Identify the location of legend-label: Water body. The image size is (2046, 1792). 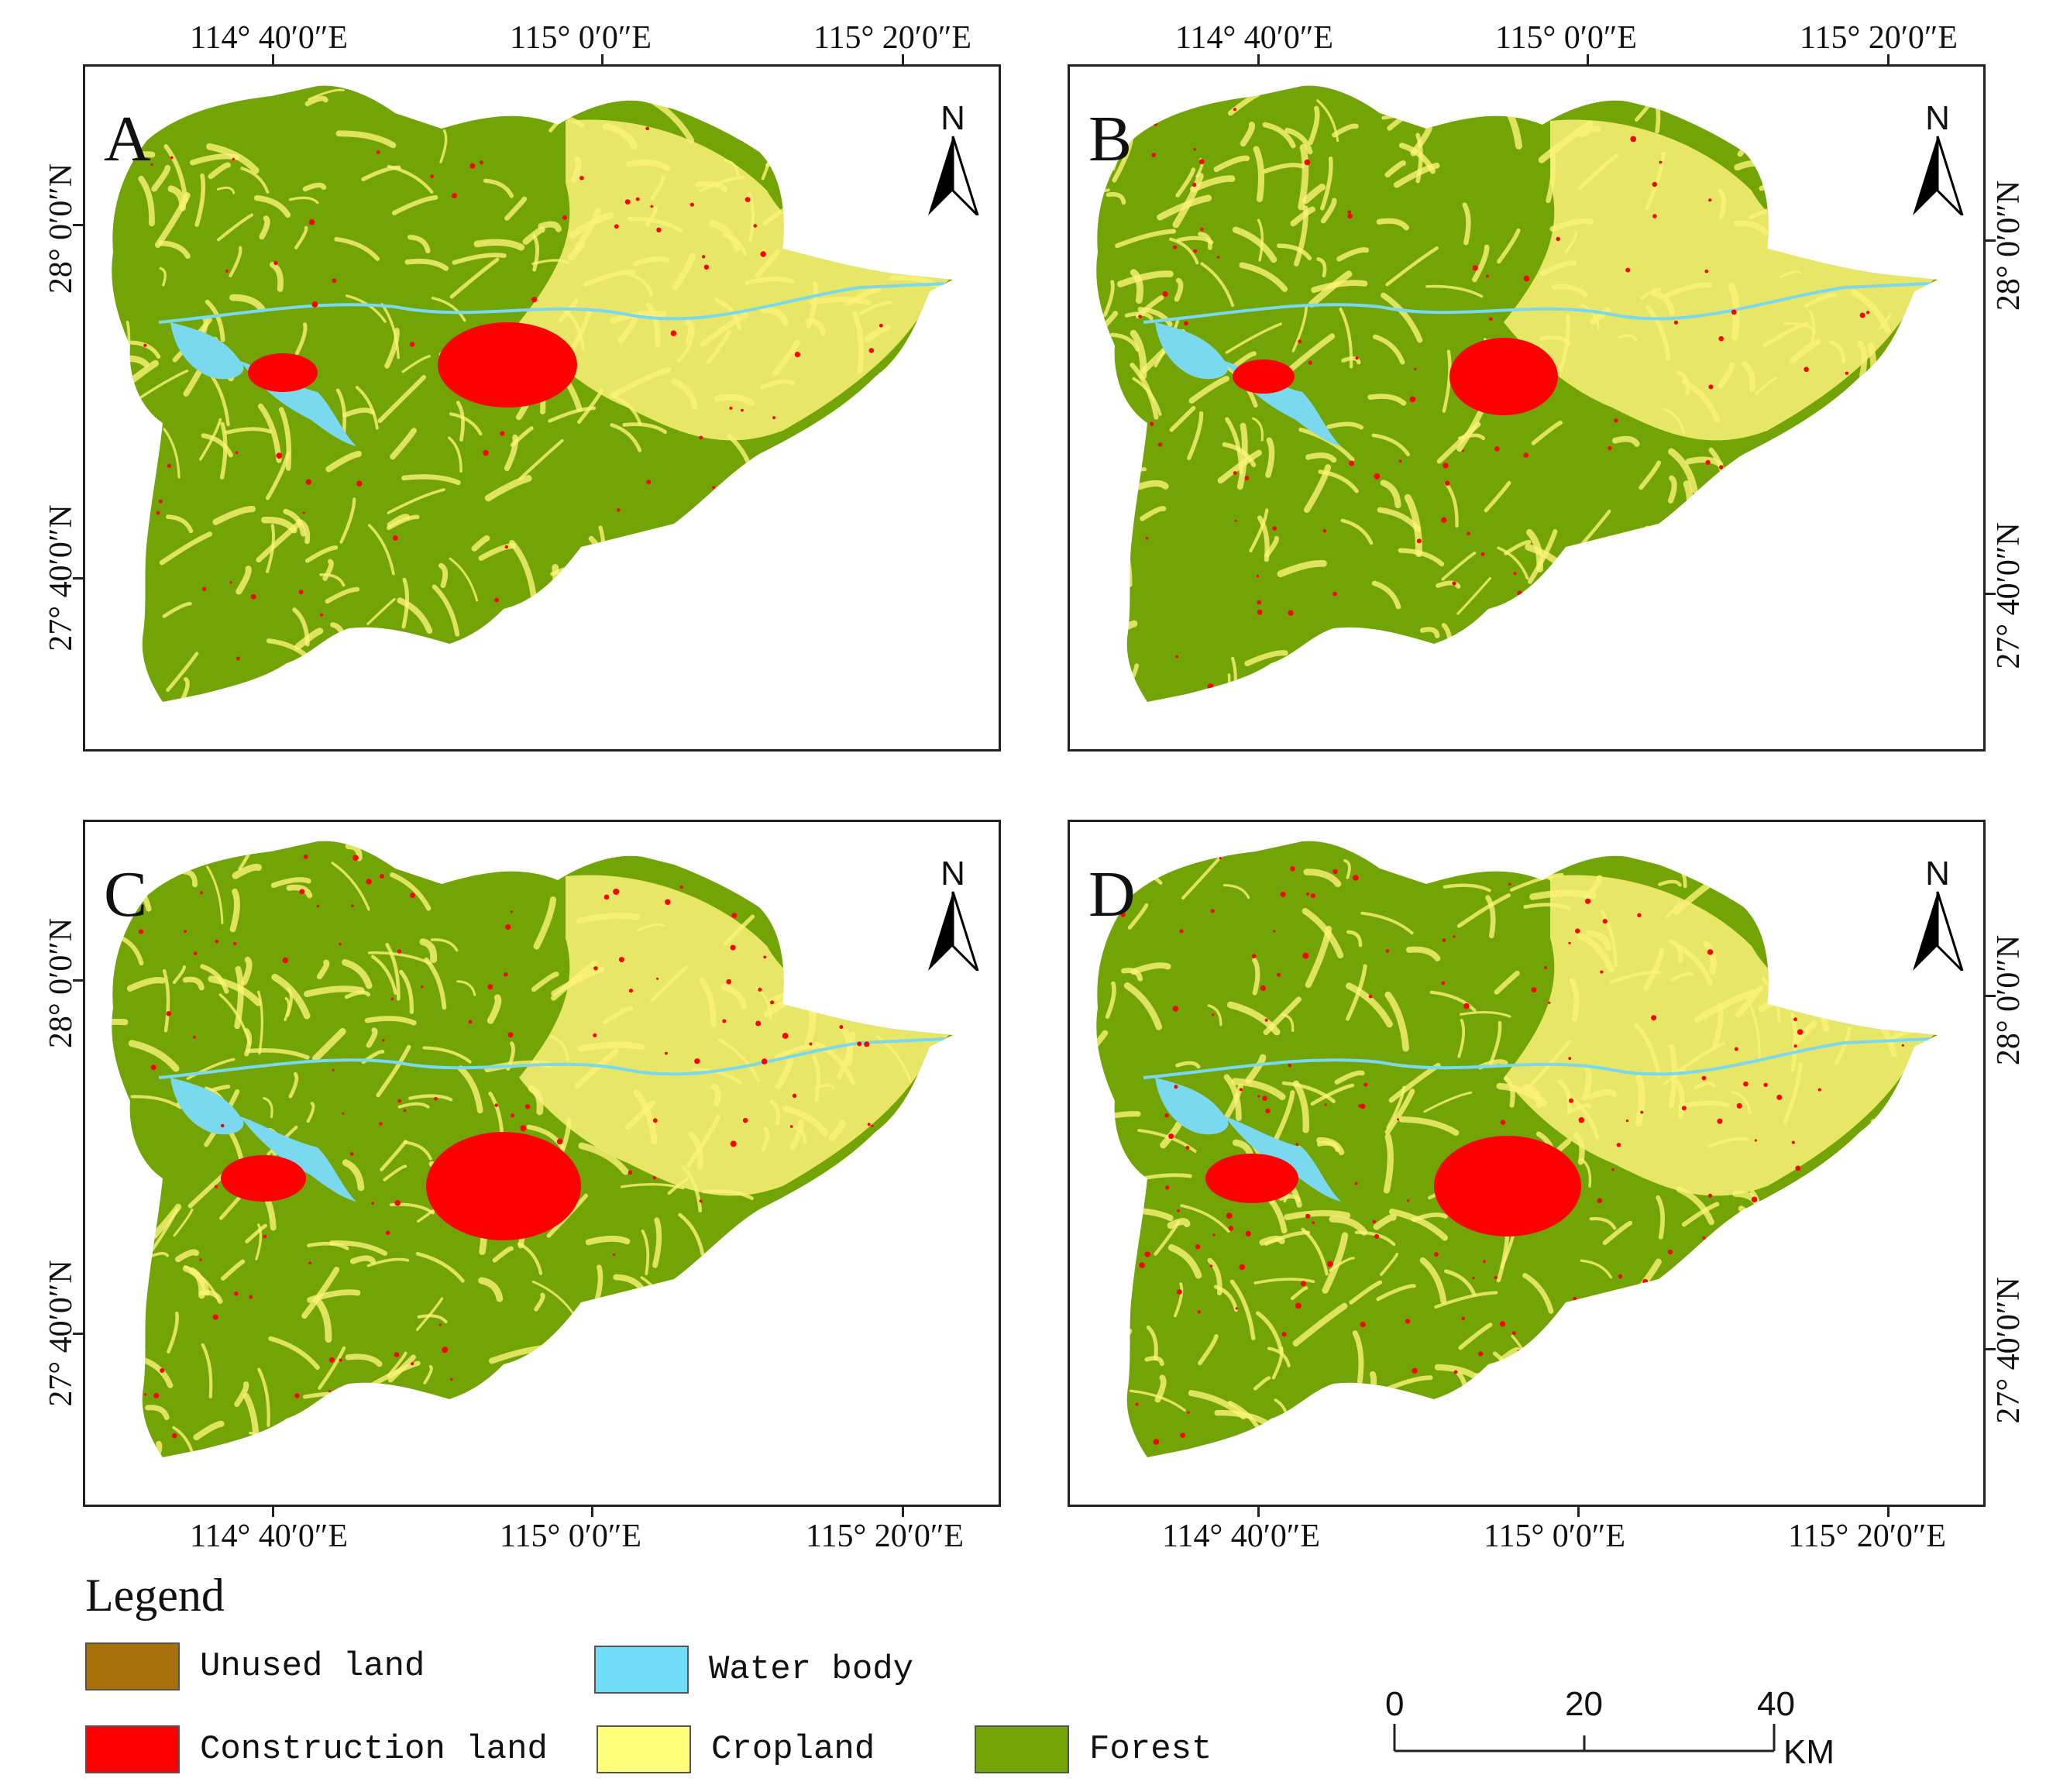
(811, 1669).